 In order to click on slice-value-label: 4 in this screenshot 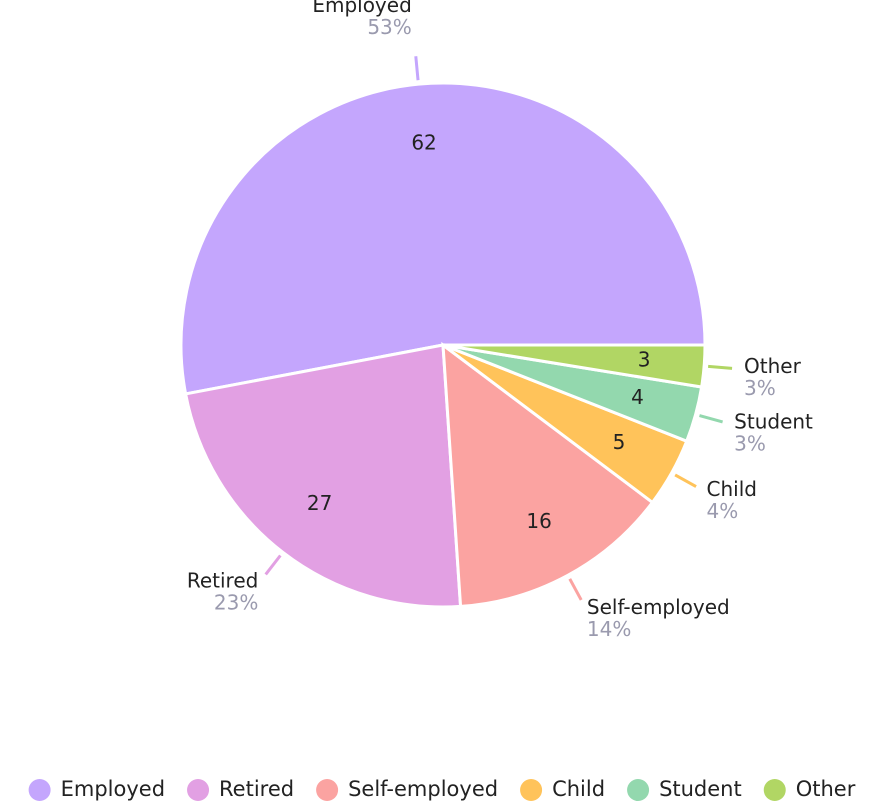, I will do `click(637, 397)`.